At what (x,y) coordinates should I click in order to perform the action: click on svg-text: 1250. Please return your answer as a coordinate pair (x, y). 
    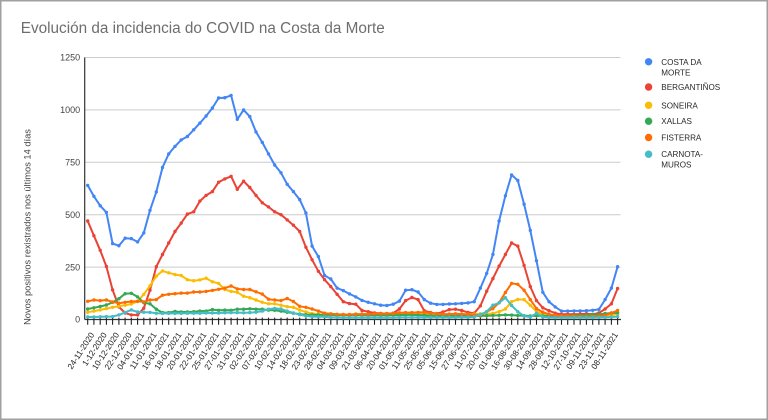
    Looking at the image, I should click on (70, 58).